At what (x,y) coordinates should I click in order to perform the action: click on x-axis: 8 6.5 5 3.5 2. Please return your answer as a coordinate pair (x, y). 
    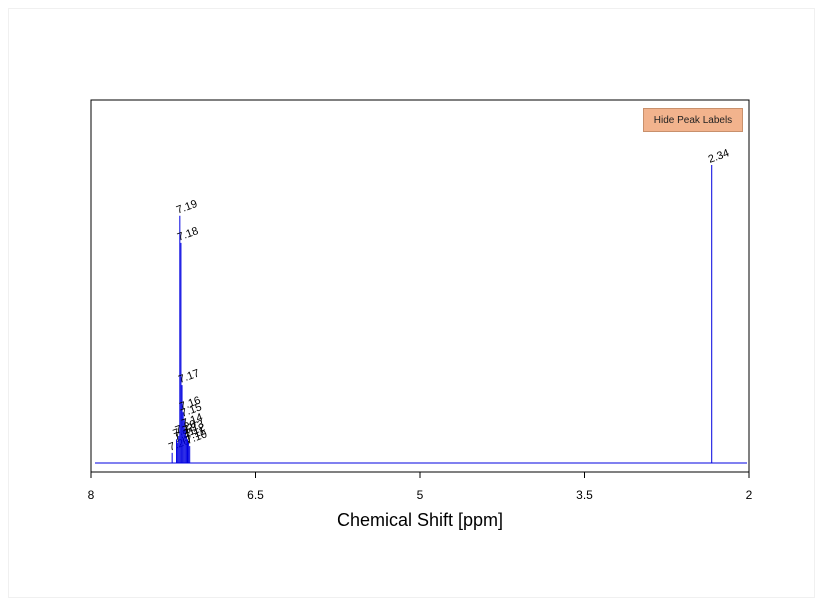
    Looking at the image, I should click on (420, 487).